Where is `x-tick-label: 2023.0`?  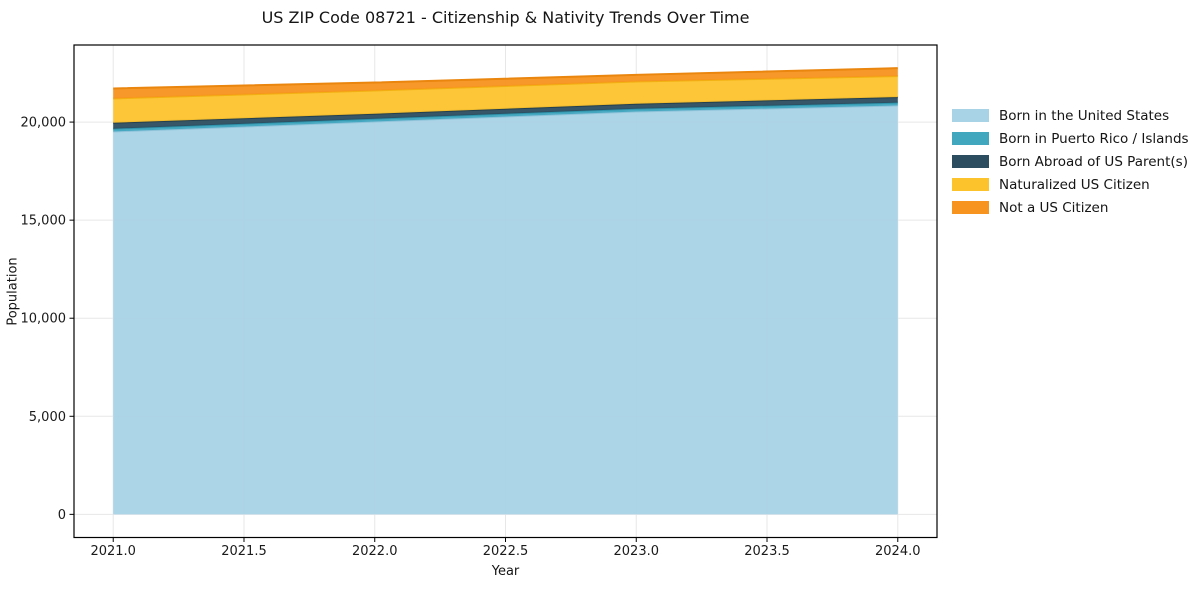 x-tick-label: 2023.0 is located at coordinates (637, 551).